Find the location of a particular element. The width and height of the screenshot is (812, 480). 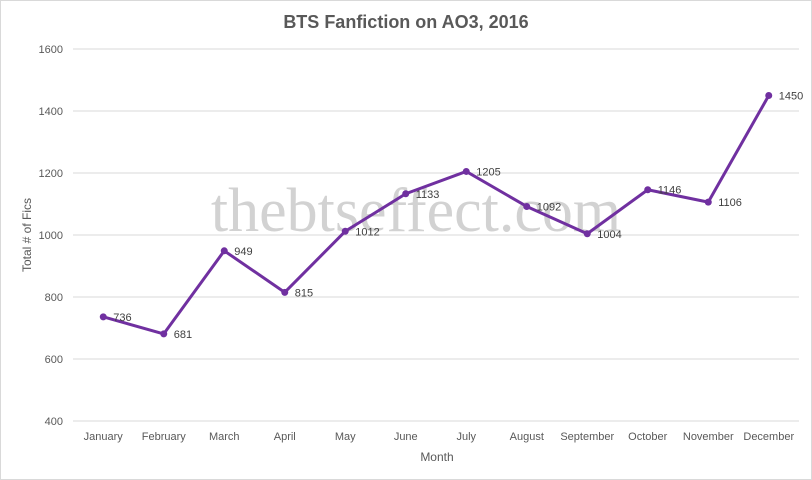

data-label: 1012 is located at coordinates (367, 232).